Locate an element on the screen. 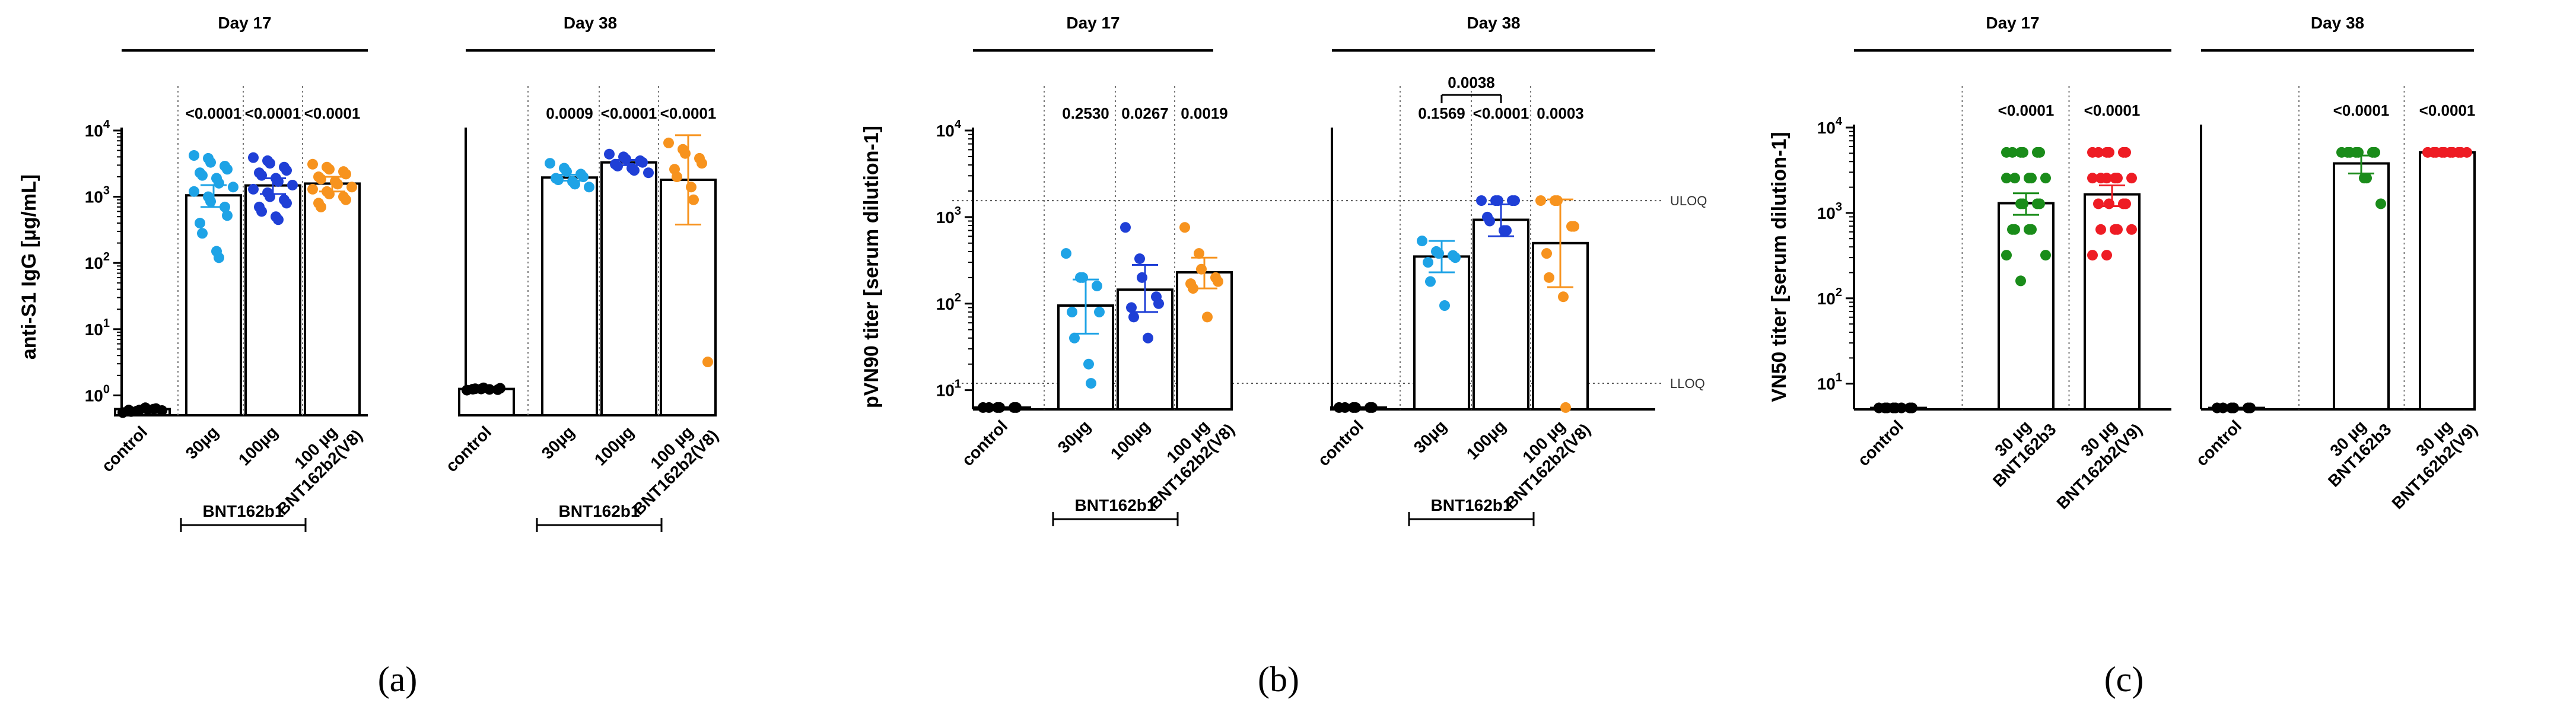  panel1-label: (b) is located at coordinates (1278, 679).